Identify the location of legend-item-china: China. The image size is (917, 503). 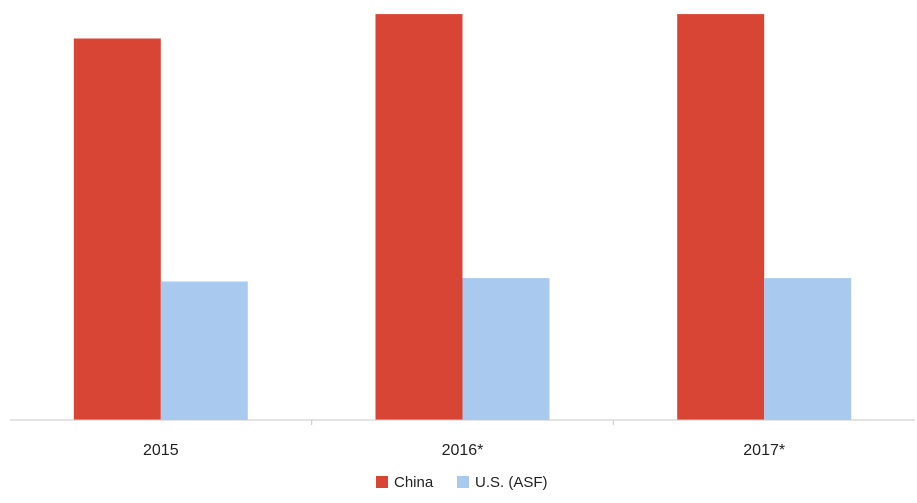
(405, 482).